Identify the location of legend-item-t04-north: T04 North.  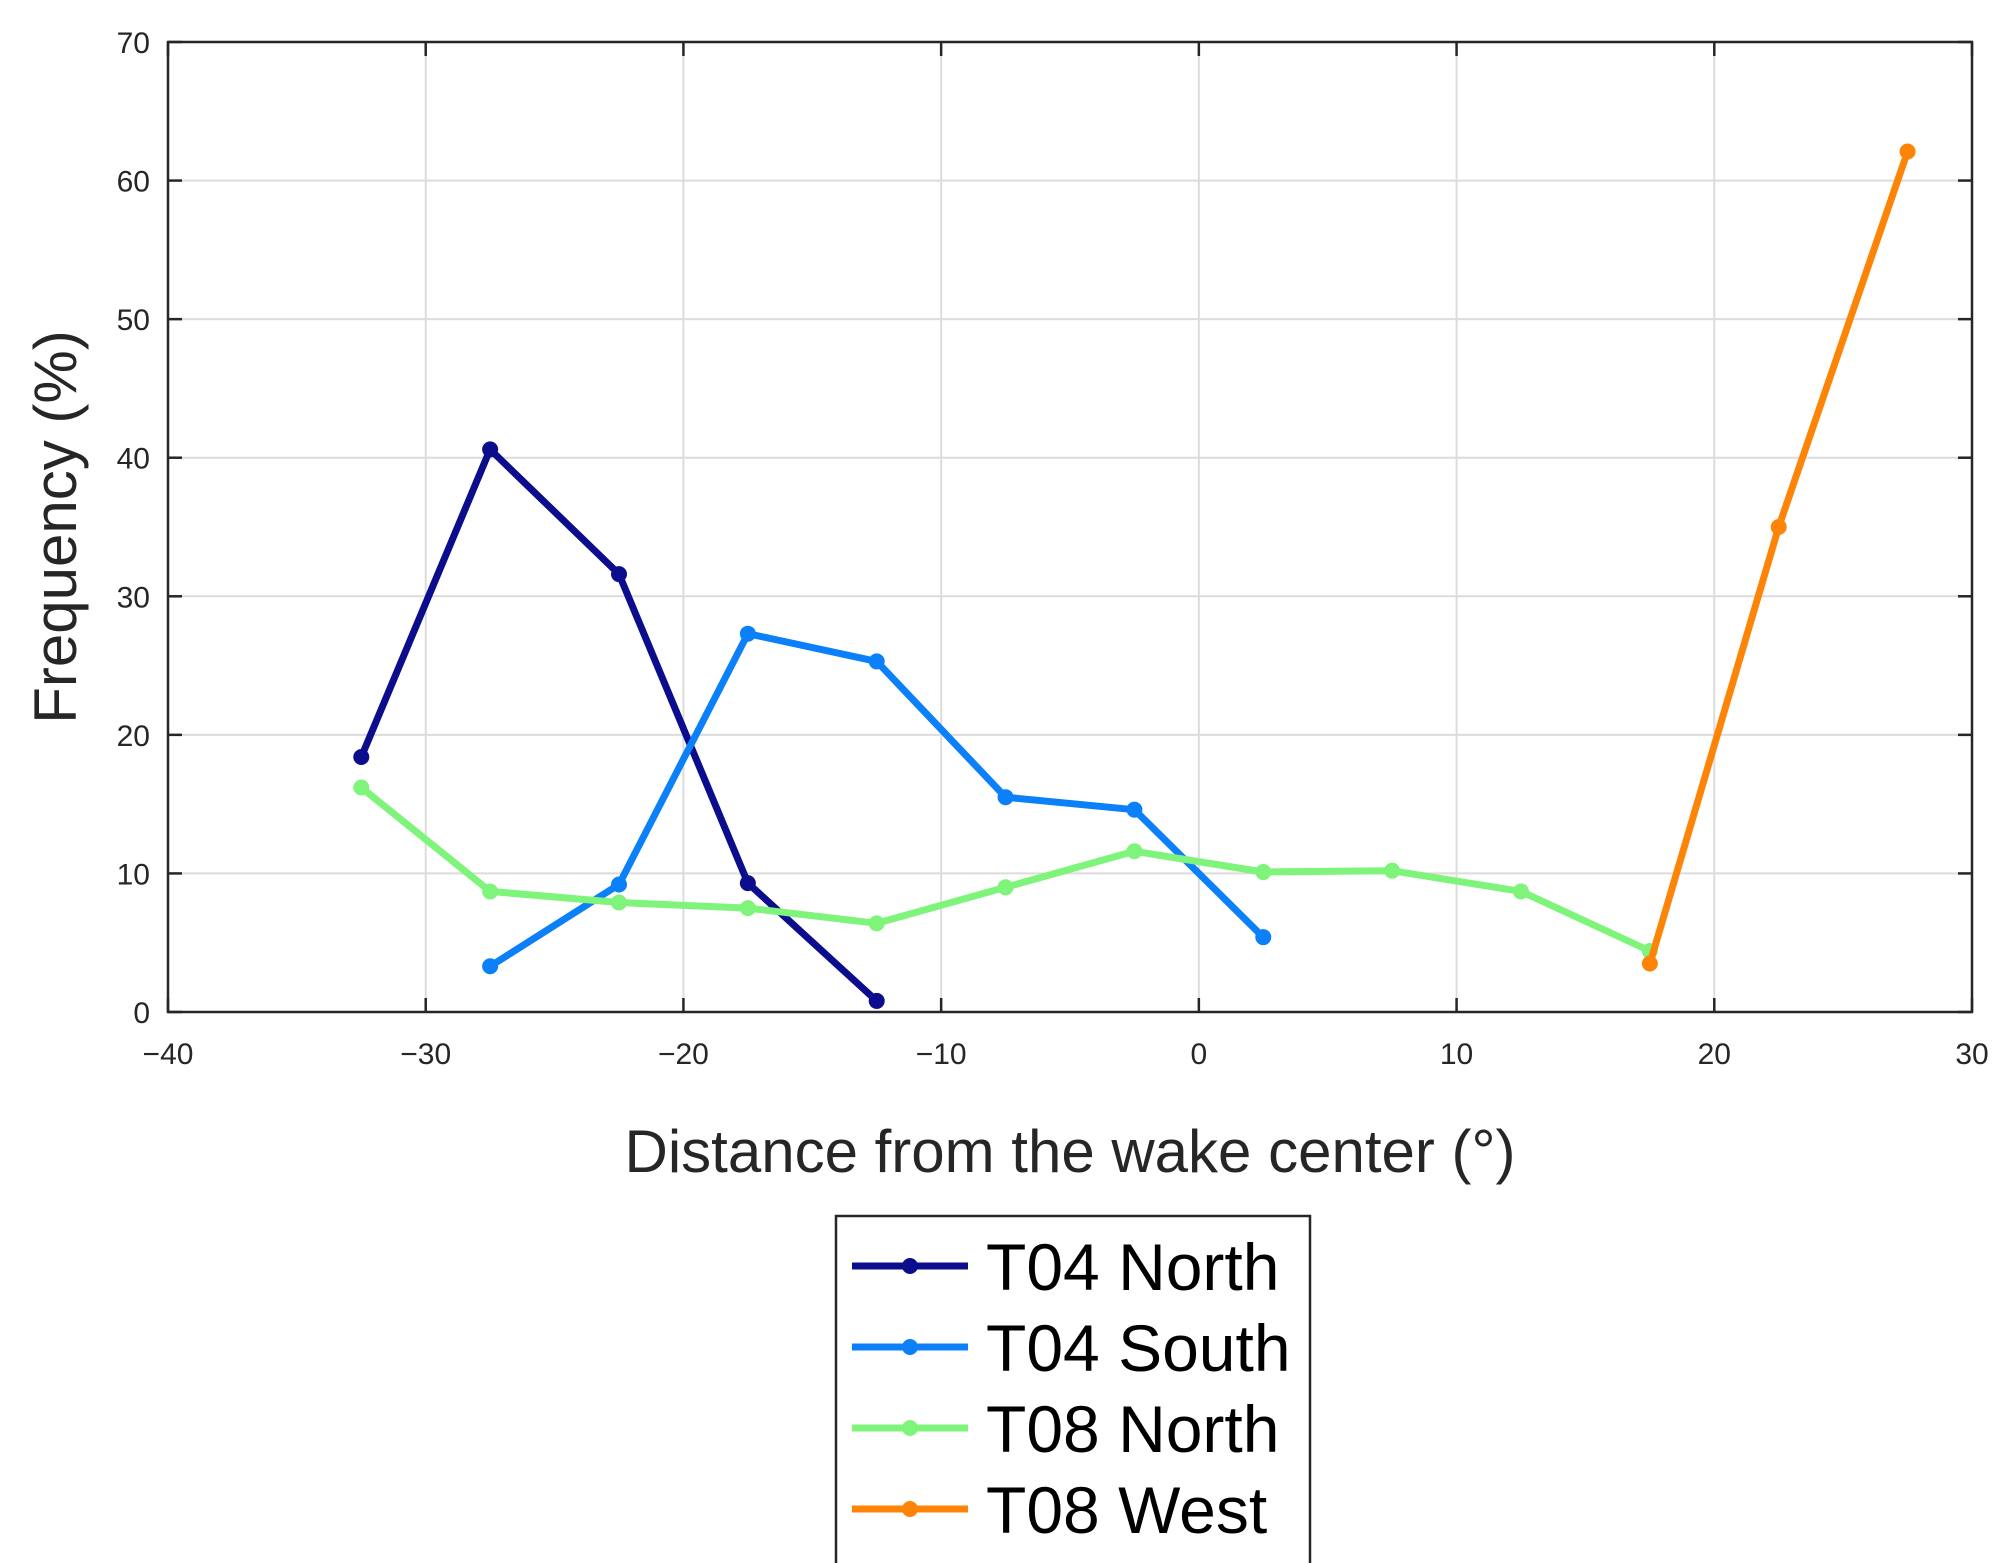
(1065, 1267).